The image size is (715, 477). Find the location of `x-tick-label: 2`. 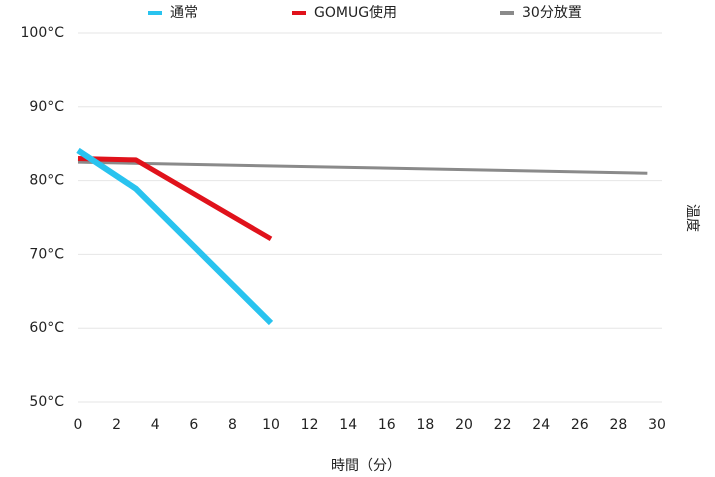

x-tick-label: 2 is located at coordinates (116, 425).